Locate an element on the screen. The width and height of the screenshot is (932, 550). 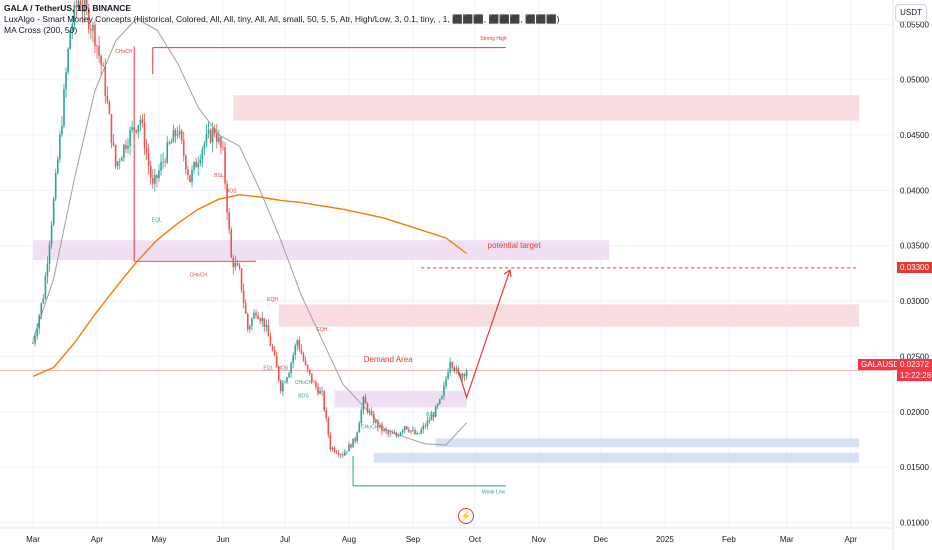
indicator-ma-cross: MA Cross (200, 50) is located at coordinates (41, 30).